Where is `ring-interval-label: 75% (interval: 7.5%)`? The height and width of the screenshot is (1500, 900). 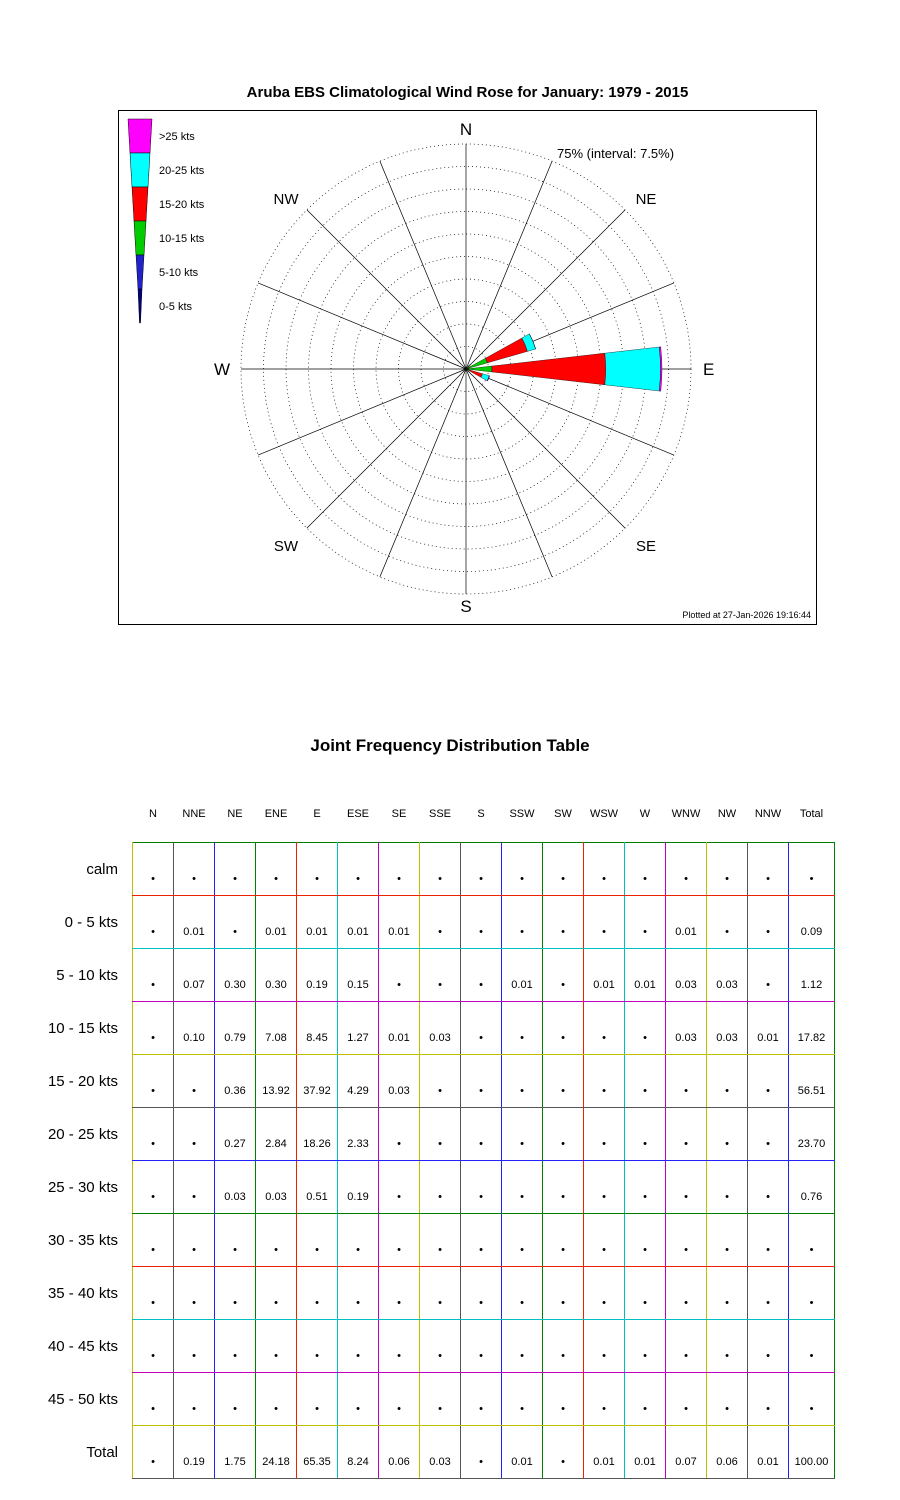
ring-interval-label: 75% (interval: 7.5%) is located at coordinates (615, 153).